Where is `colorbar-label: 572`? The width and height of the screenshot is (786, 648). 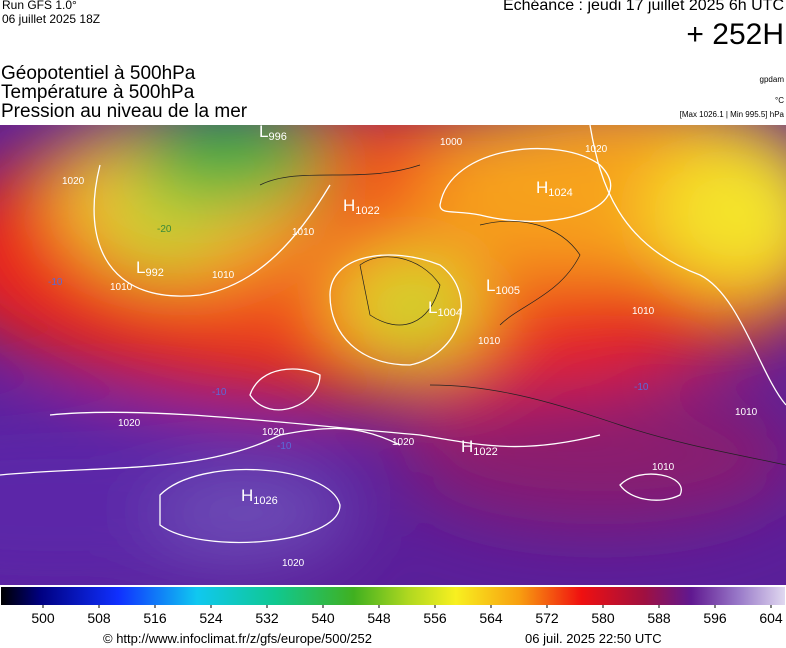
colorbar-label: 572 is located at coordinates (547, 618).